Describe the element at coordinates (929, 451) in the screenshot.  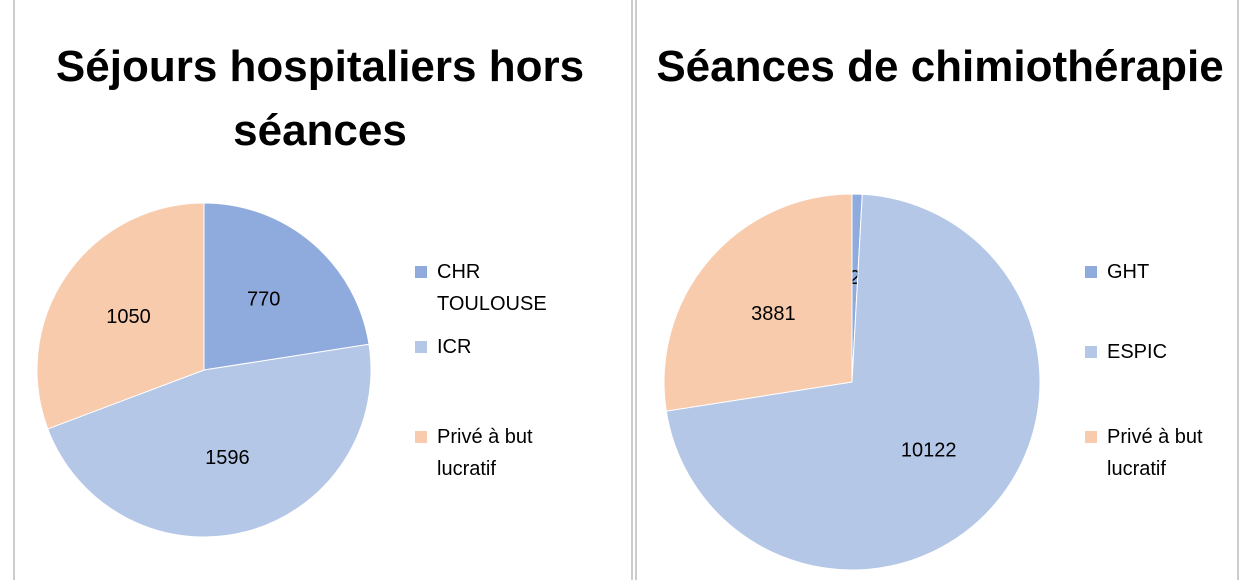
I see `data-label: 10122` at that location.